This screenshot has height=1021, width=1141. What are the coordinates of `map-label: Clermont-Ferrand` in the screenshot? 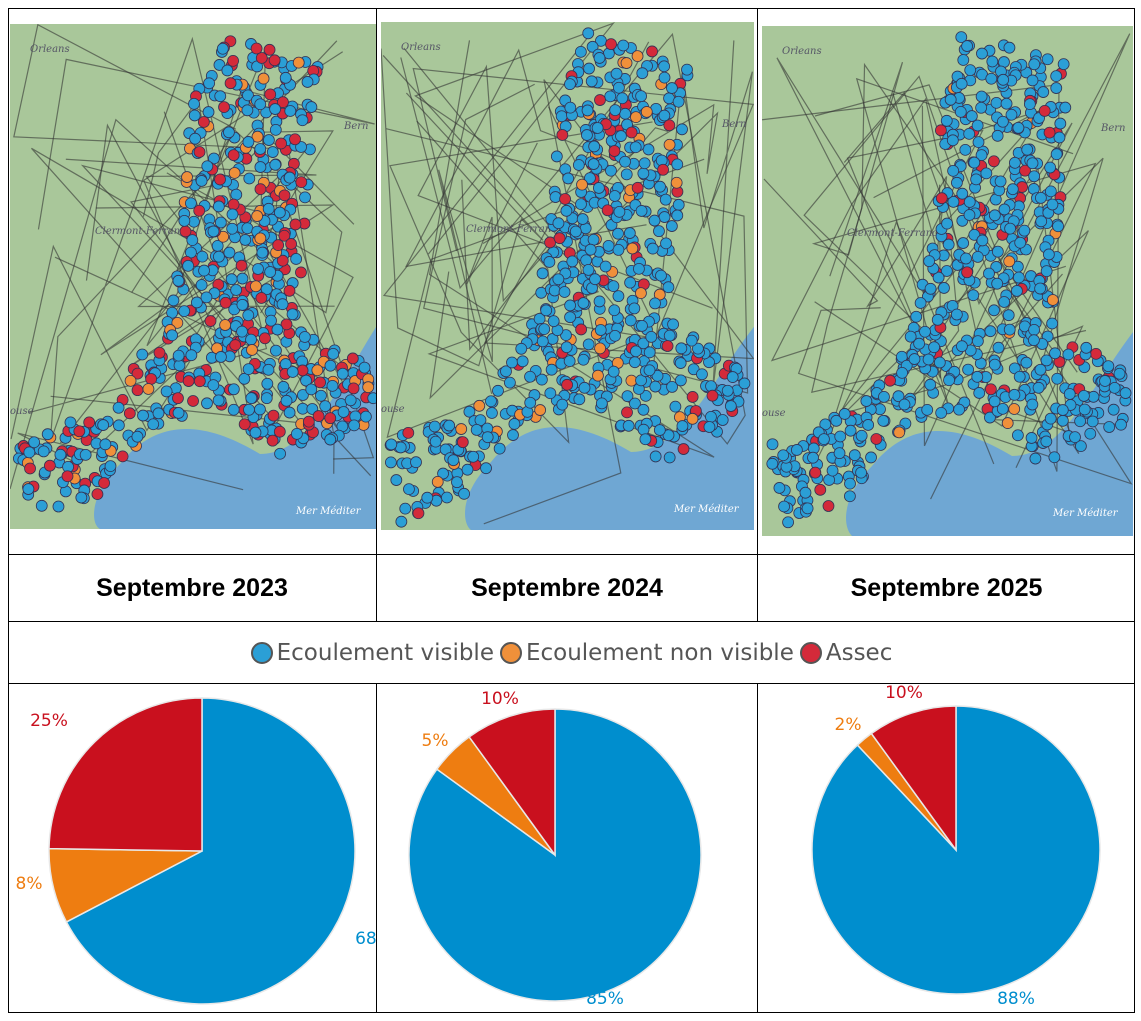 It's located at (512, 229).